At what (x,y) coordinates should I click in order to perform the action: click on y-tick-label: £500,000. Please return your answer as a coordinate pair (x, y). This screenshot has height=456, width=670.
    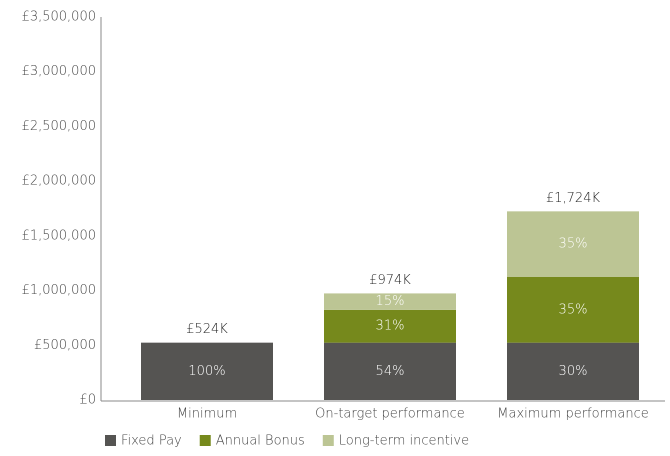
    Looking at the image, I should click on (65, 345).